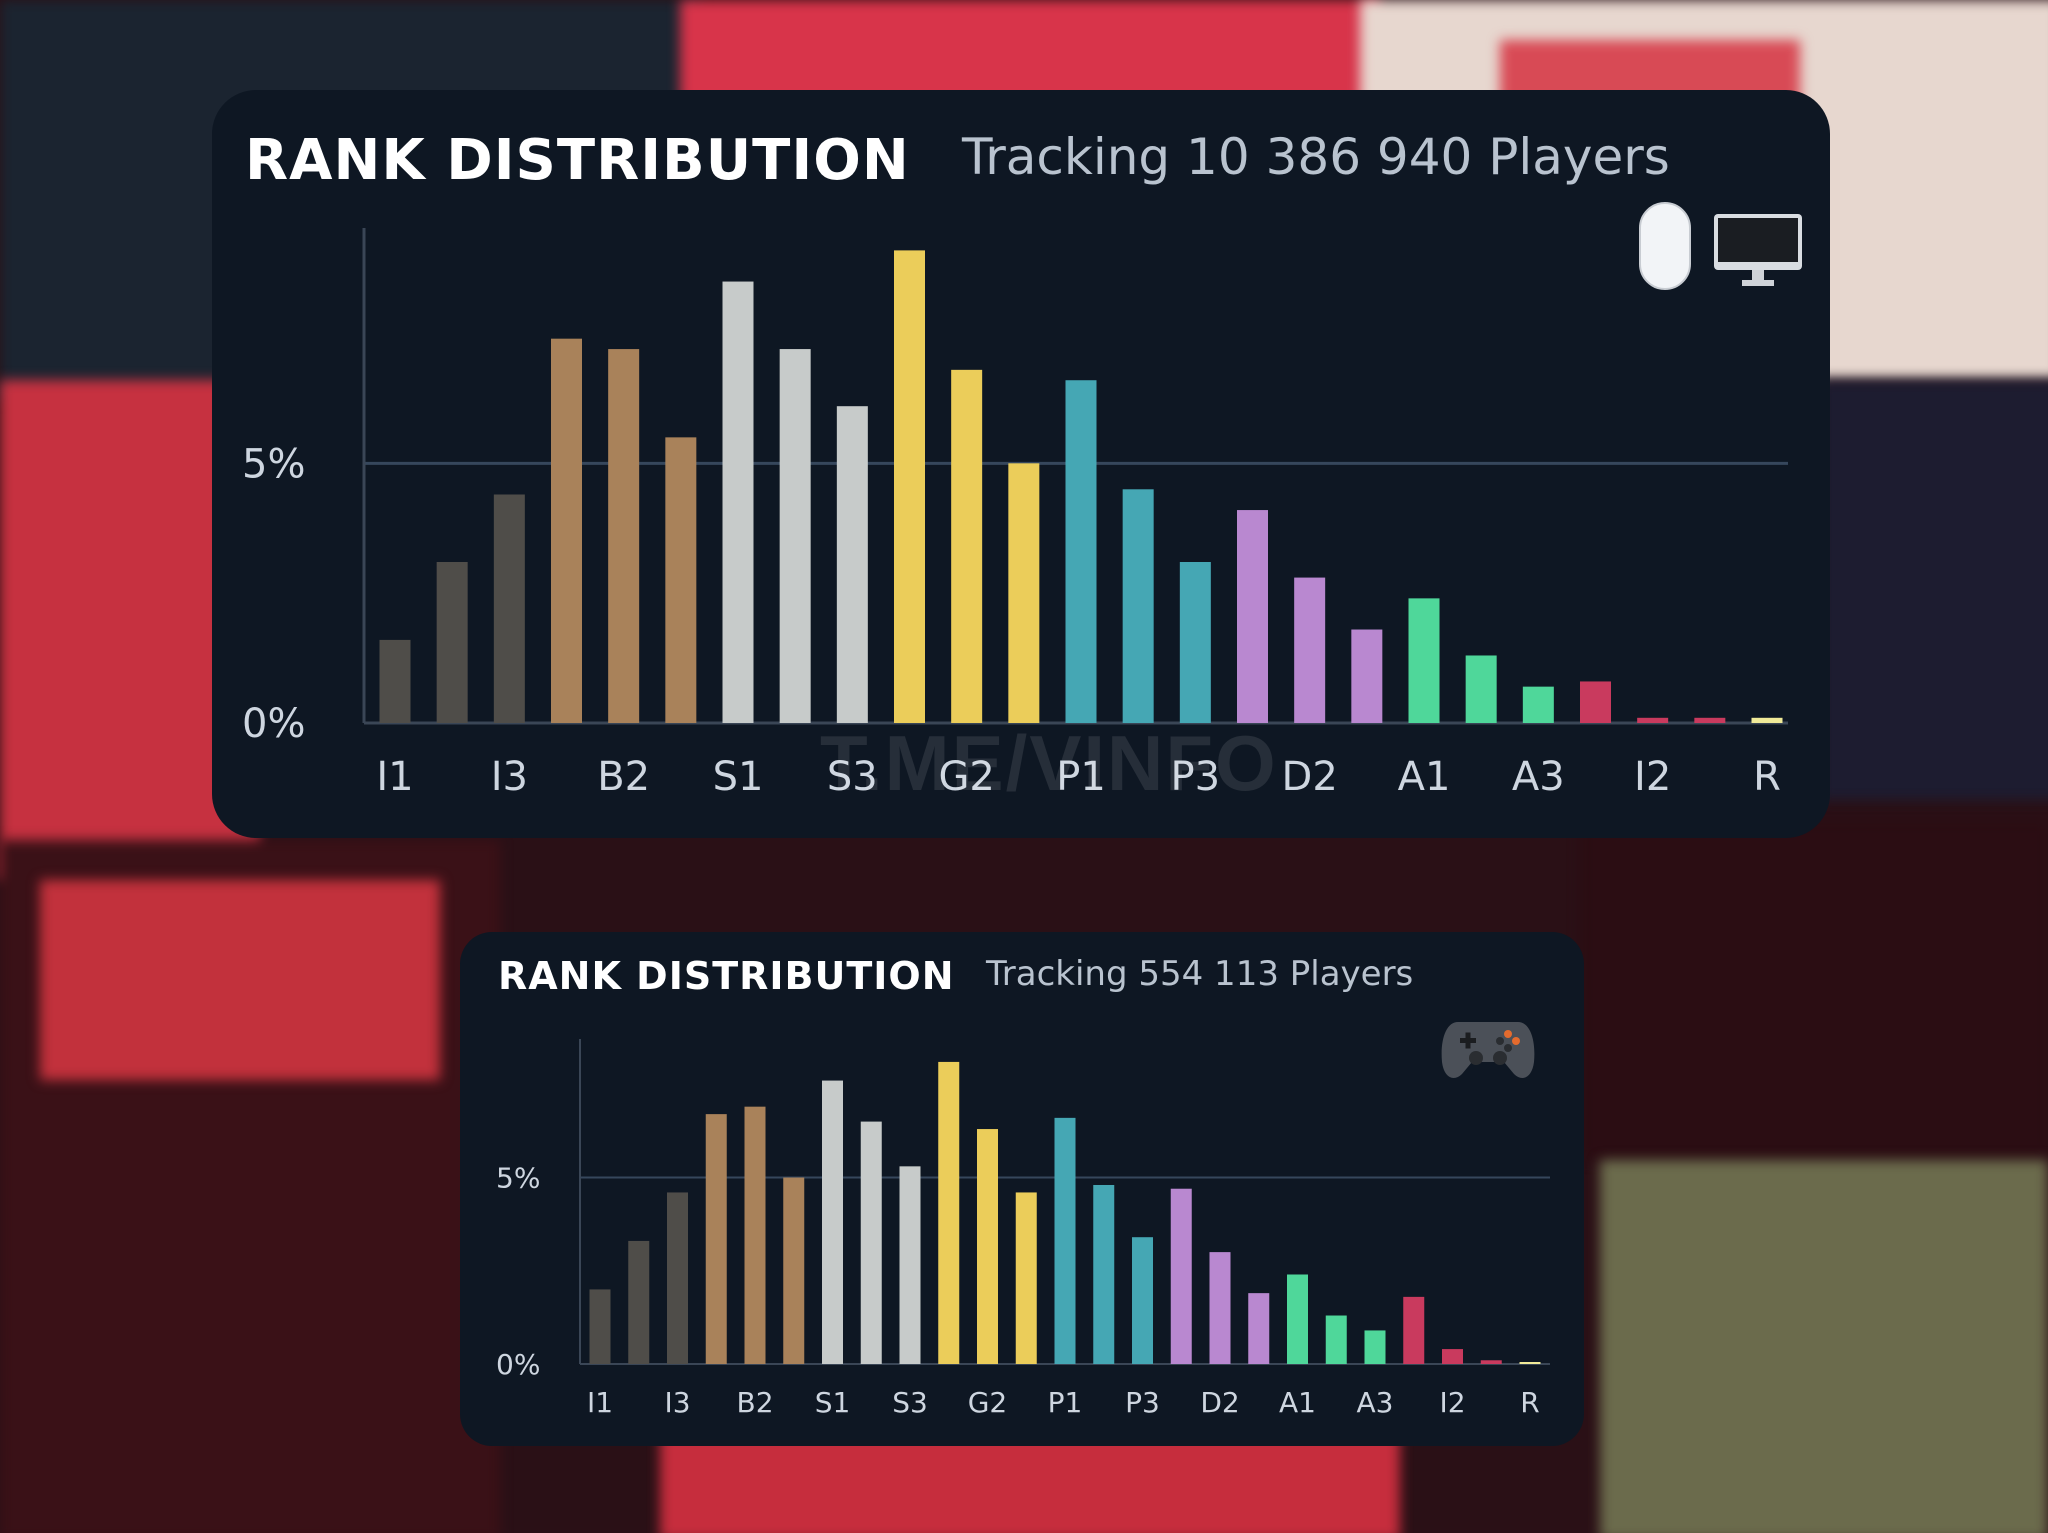 The image size is (2048, 1533). What do you see at coordinates (1219, 1402) in the screenshot?
I see `console-x-tick-label: D2` at bounding box center [1219, 1402].